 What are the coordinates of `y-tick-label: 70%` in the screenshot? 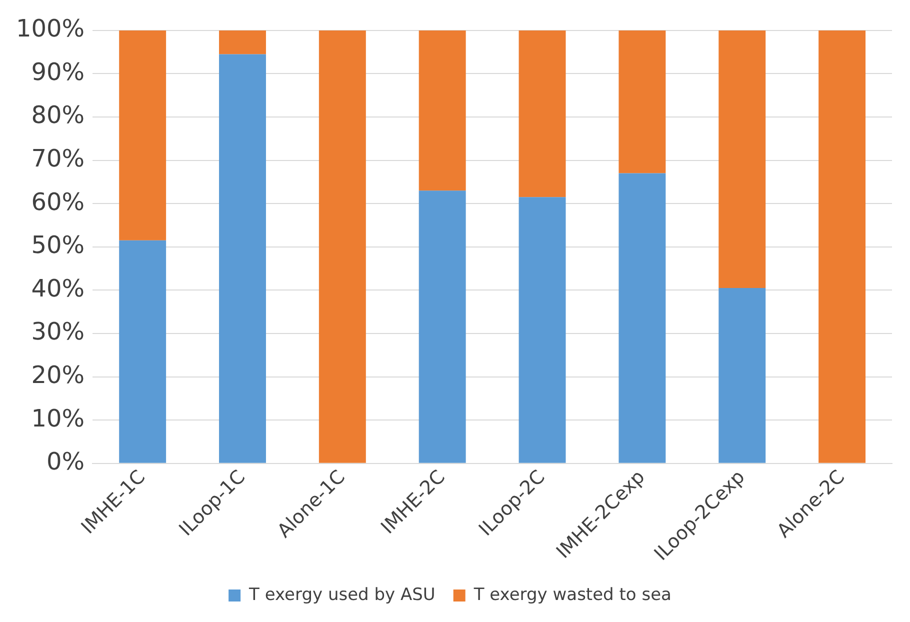 It's located at (58, 158).